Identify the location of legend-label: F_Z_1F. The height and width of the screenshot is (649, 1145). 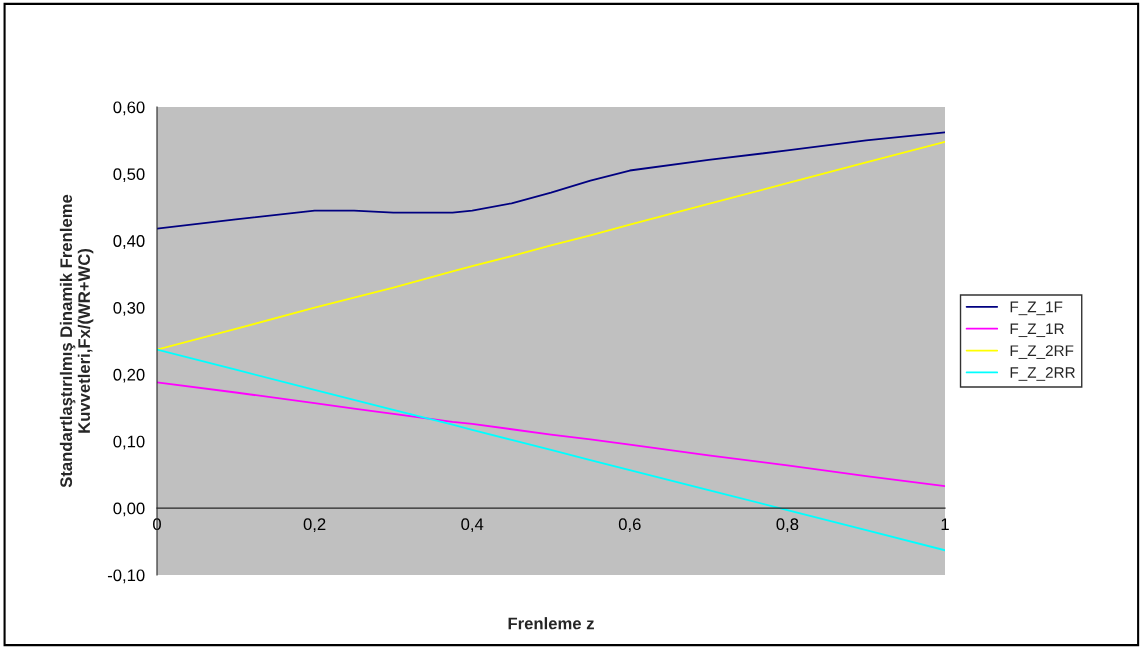
(1036, 308).